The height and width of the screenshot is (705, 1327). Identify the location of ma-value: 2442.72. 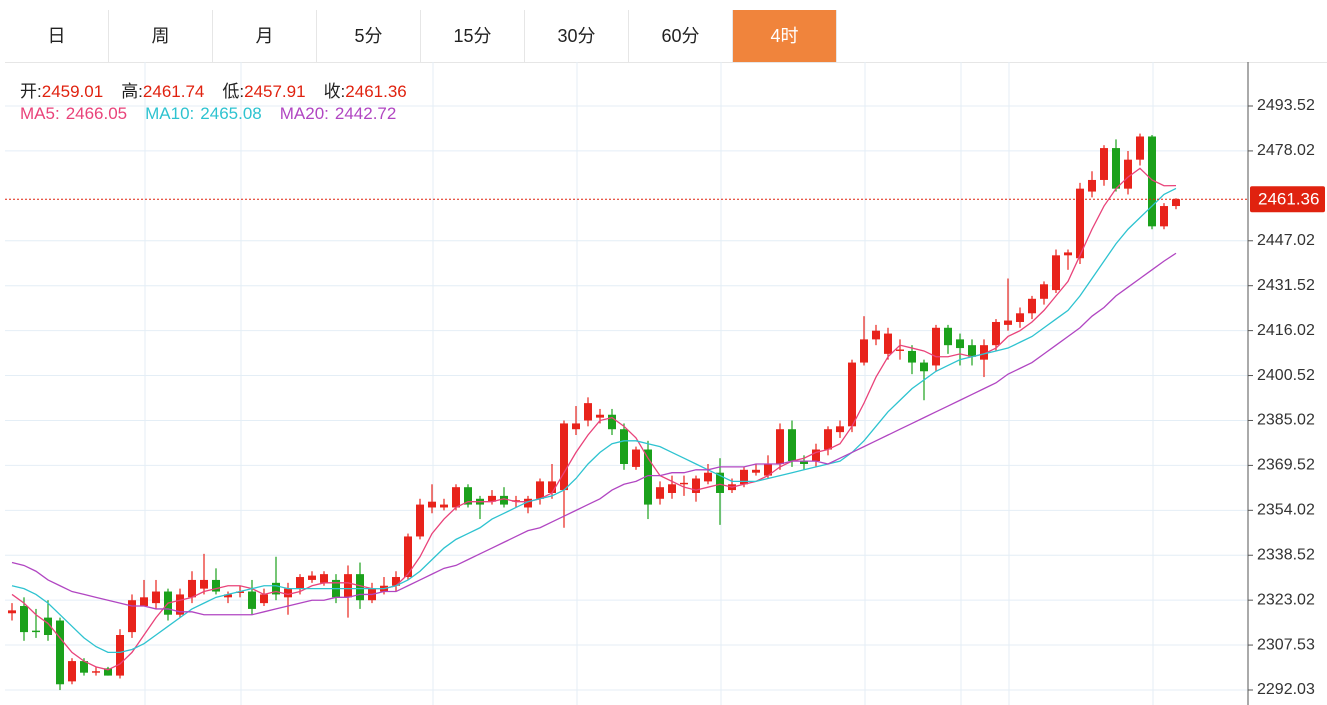
(365, 113).